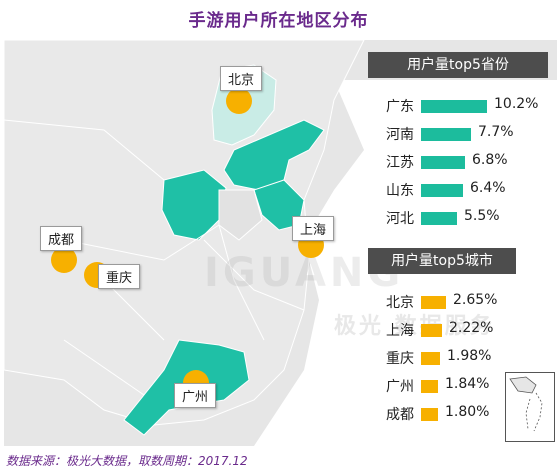 This screenshot has height=472, width=557. What do you see at coordinates (400, 303) in the screenshot?
I see `city-label: 北京` at bounding box center [400, 303].